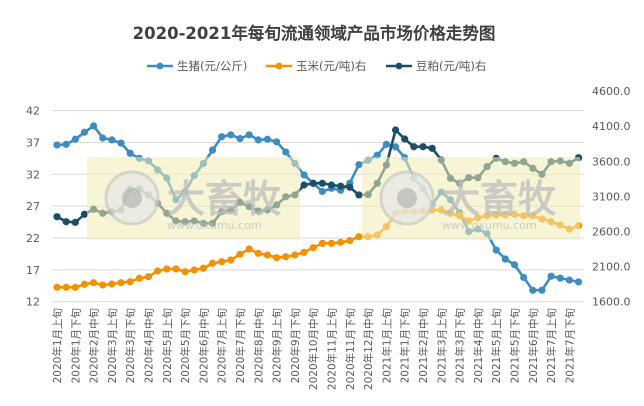 The height and width of the screenshot is (406, 644). What do you see at coordinates (277, 345) in the screenshot?
I see `x-tick-label: 2020年9月上旬` at bounding box center [277, 345].